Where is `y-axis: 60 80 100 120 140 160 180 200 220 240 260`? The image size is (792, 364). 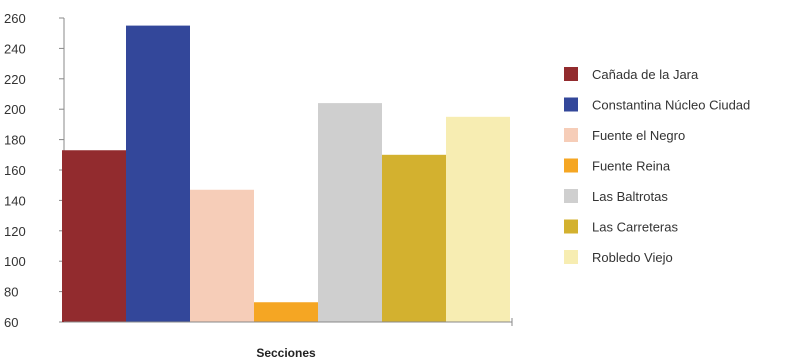
y-axis: 60 80 100 120 140 160 180 200 220 240 260 is located at coordinates (34, 170).